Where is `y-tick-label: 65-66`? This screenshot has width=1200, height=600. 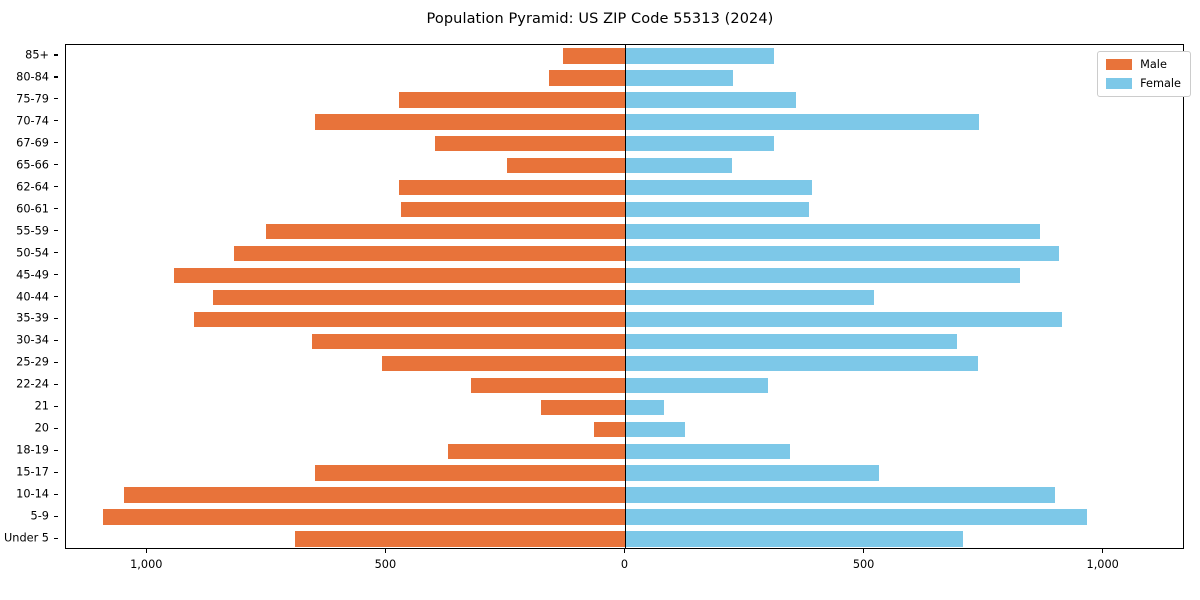
y-tick-label: 65-66 is located at coordinates (32, 165).